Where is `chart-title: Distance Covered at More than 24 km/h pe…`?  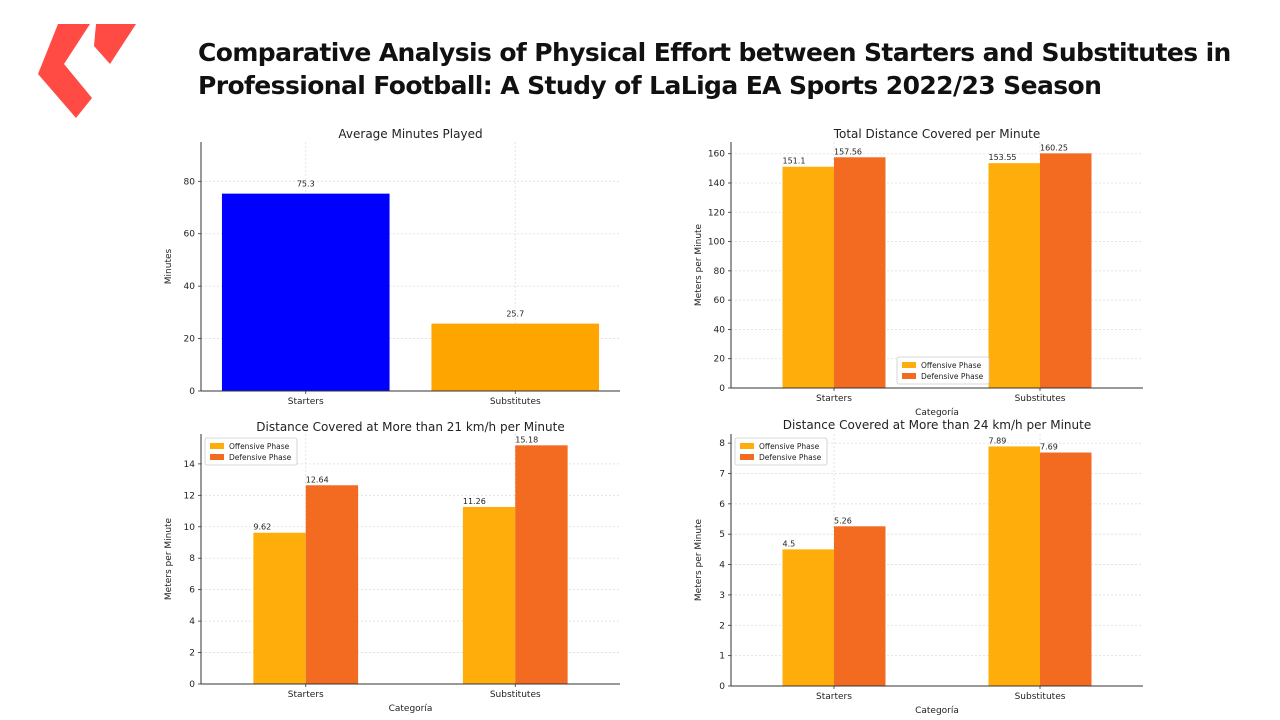 chart-title: Distance Covered at More than 24 km/h pe… is located at coordinates (937, 425).